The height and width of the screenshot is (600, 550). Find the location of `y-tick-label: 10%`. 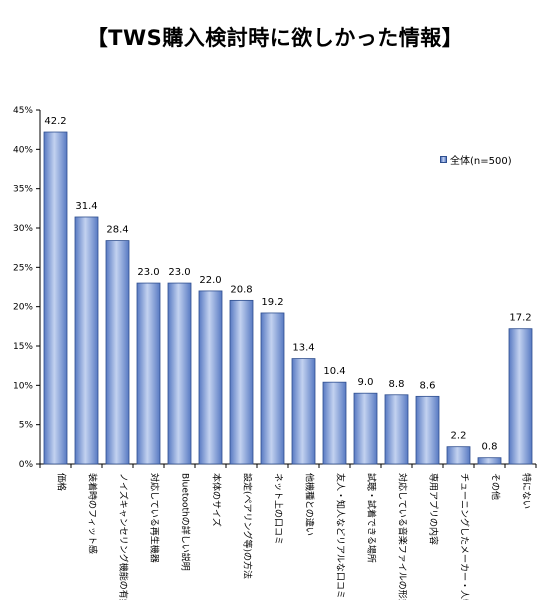

y-tick-label: 10% is located at coordinates (23, 386).